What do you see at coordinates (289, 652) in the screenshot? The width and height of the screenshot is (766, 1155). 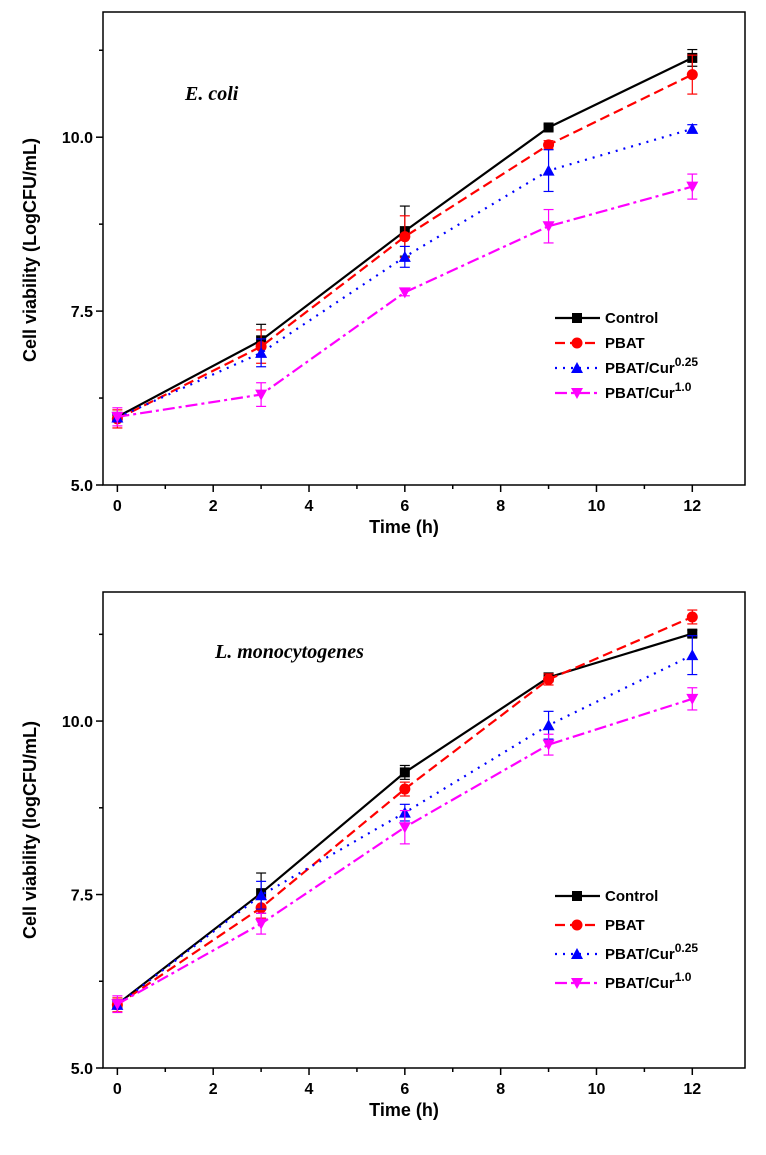 I see `species-annotation: L. monocytogenes` at bounding box center [289, 652].